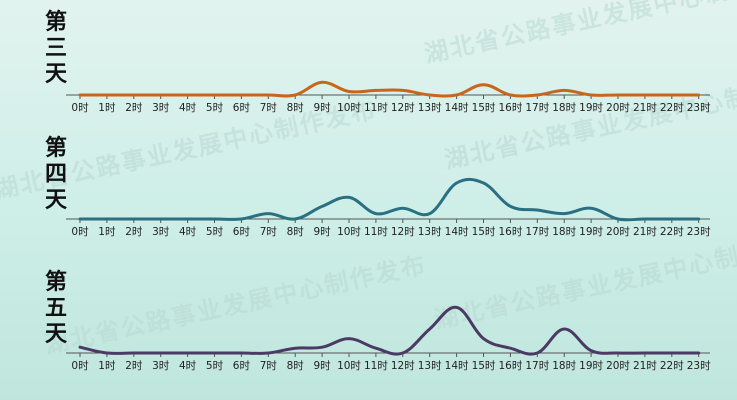 This screenshot has width=737, height=400. Describe the element at coordinates (430, 108) in the screenshot. I see `x-tick-label-0-13: 13时` at that location.